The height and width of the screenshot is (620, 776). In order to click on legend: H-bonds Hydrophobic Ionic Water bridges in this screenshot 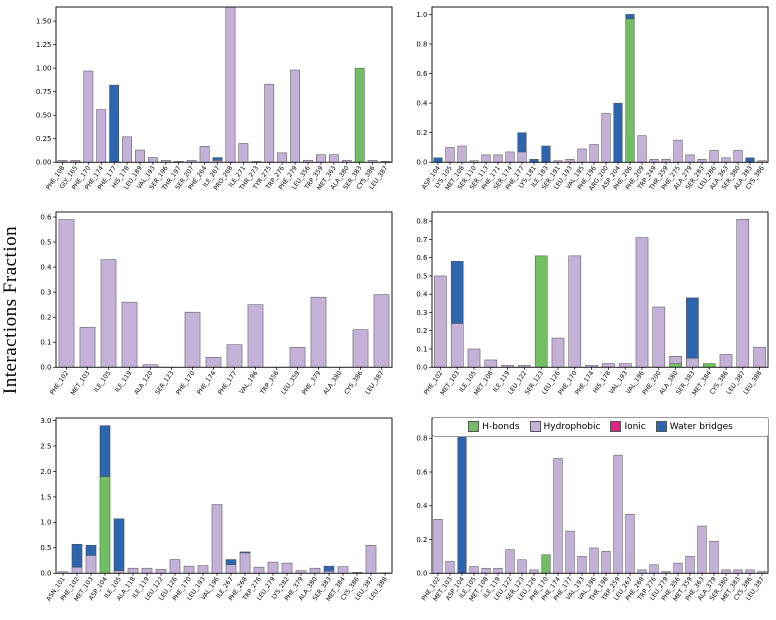, I will do `click(600, 426)`.